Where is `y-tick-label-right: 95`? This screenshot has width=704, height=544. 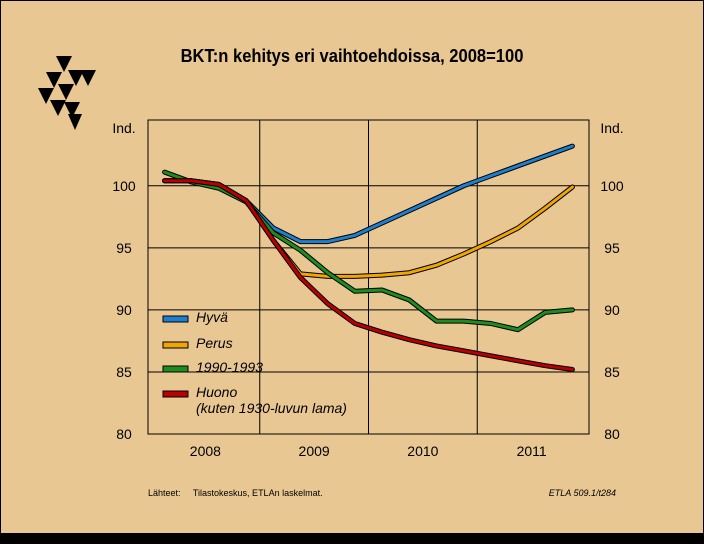
y-tick-label-right: 95 is located at coordinates (612, 248).